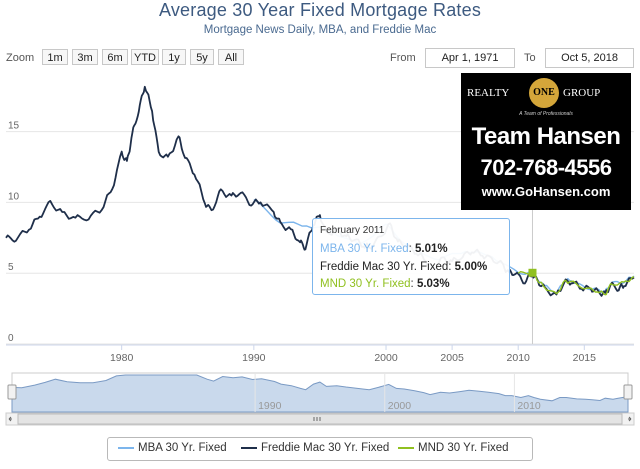  What do you see at coordinates (14, 126) in the screenshot?
I see `y-tick-label: 15` at bounding box center [14, 126].